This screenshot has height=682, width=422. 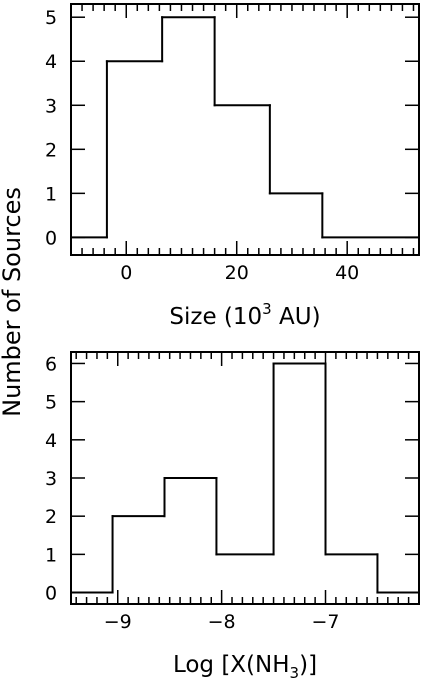 I want to click on x-axis-label-suffix: )], so click(x=308, y=665).